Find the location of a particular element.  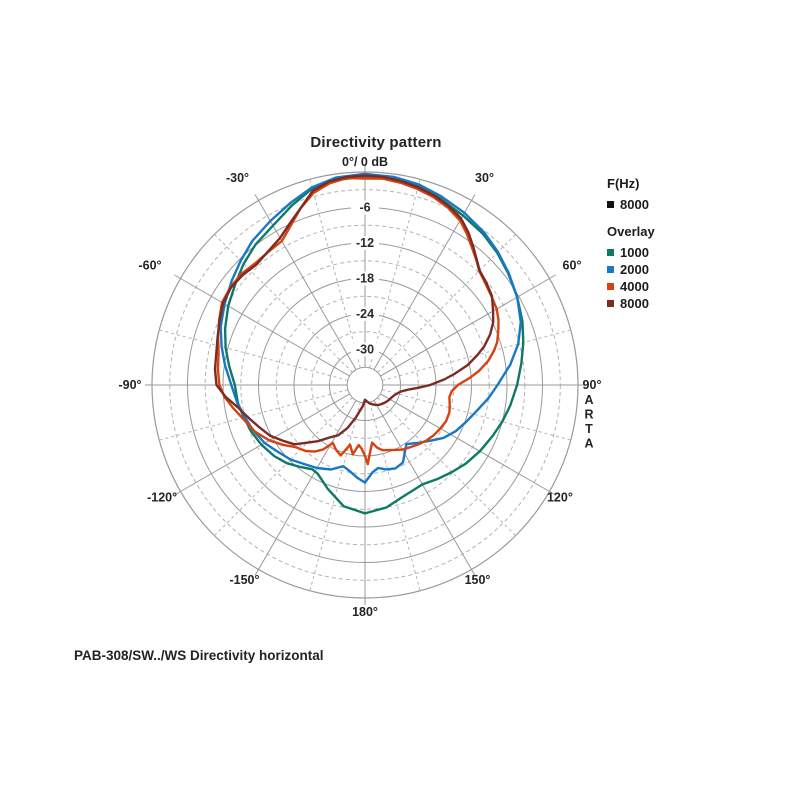

db-tick-label: -18 is located at coordinates (365, 279).